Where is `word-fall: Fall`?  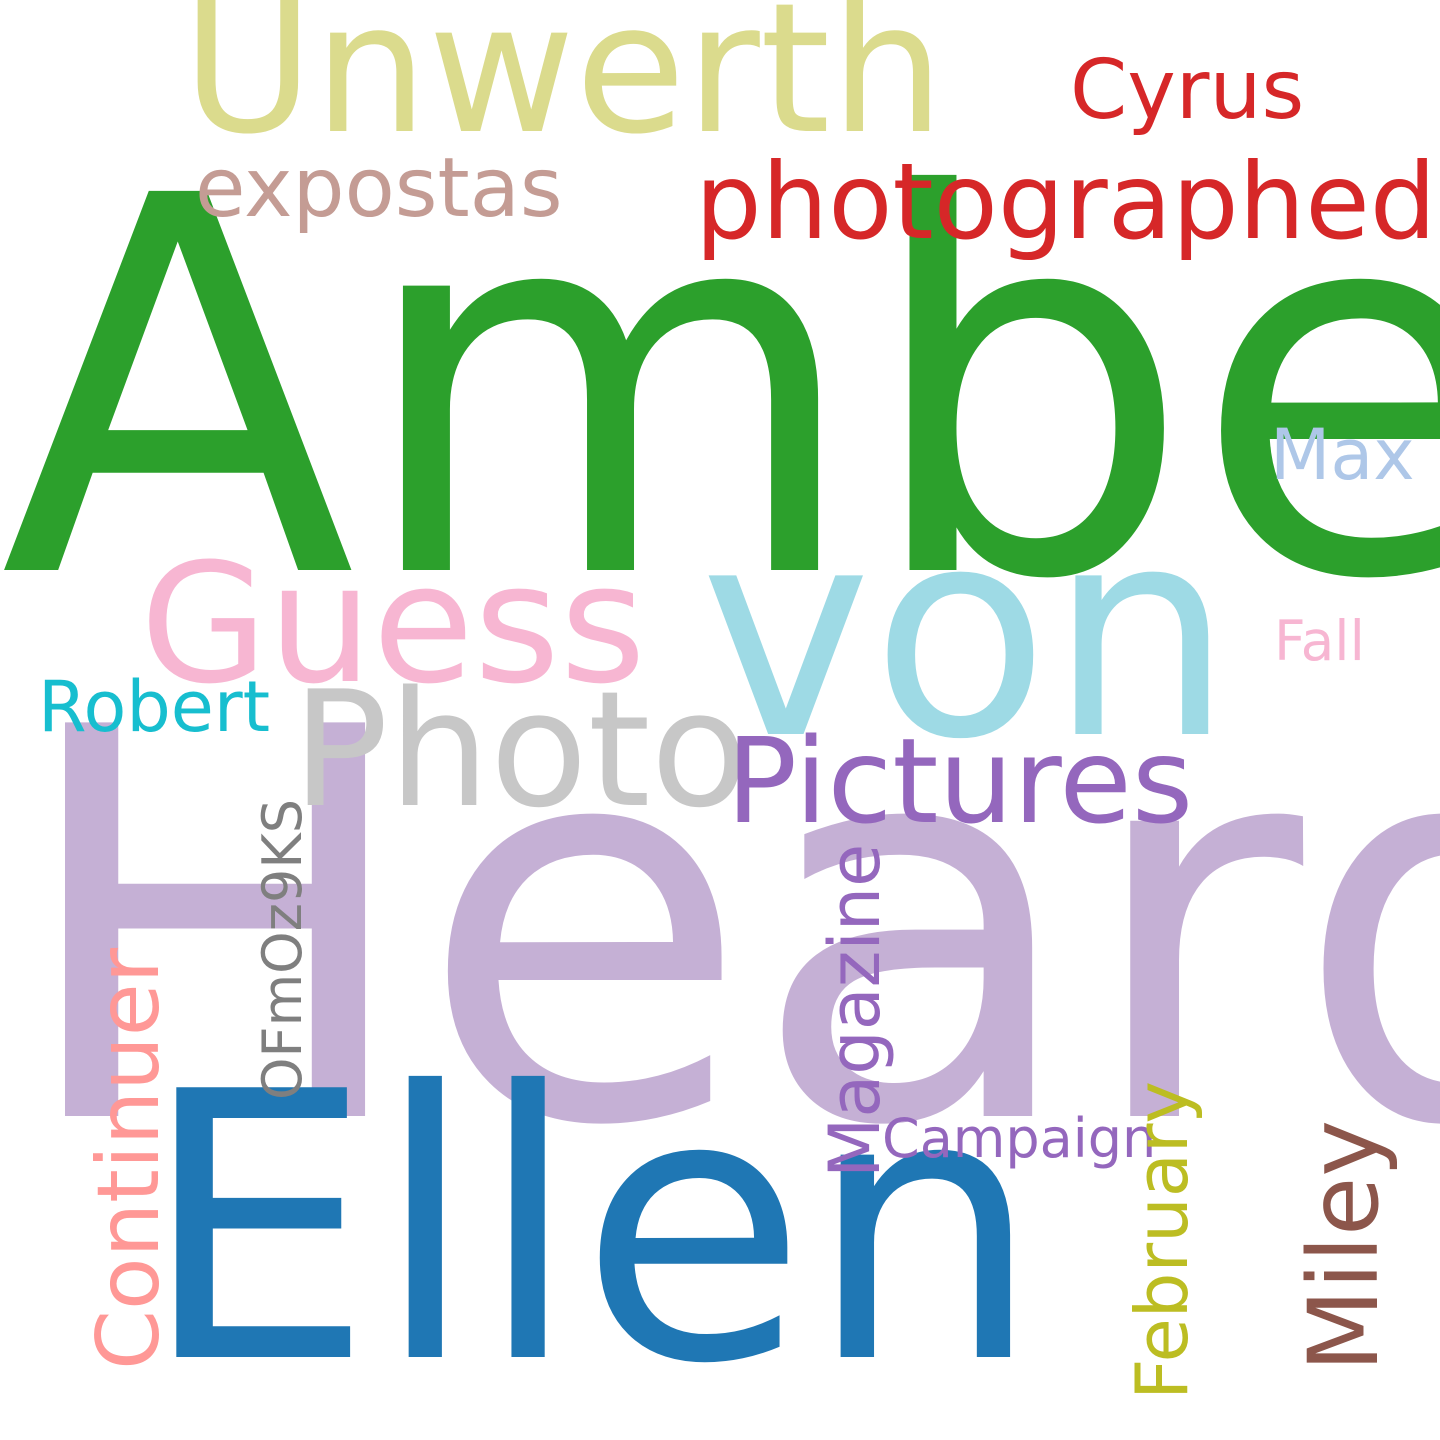
word-fall: Fall is located at coordinates (1319, 641).